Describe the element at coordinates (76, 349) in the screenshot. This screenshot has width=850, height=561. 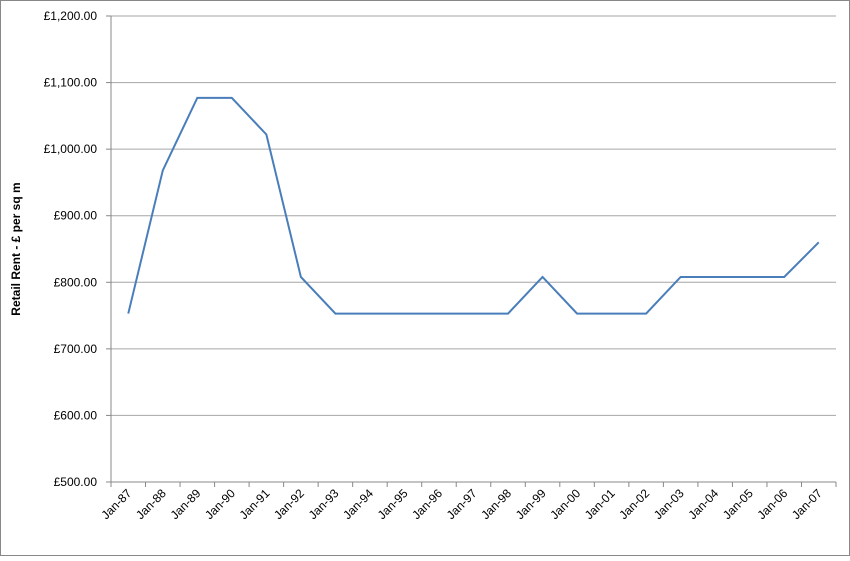
I see `y-tick-label: £700.00` at that location.